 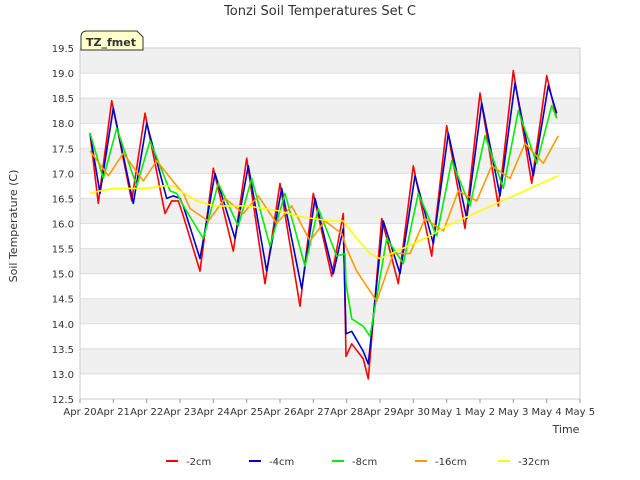 What do you see at coordinates (63, 325) in the screenshot?
I see `y-tick-label: 14.0` at bounding box center [63, 325].